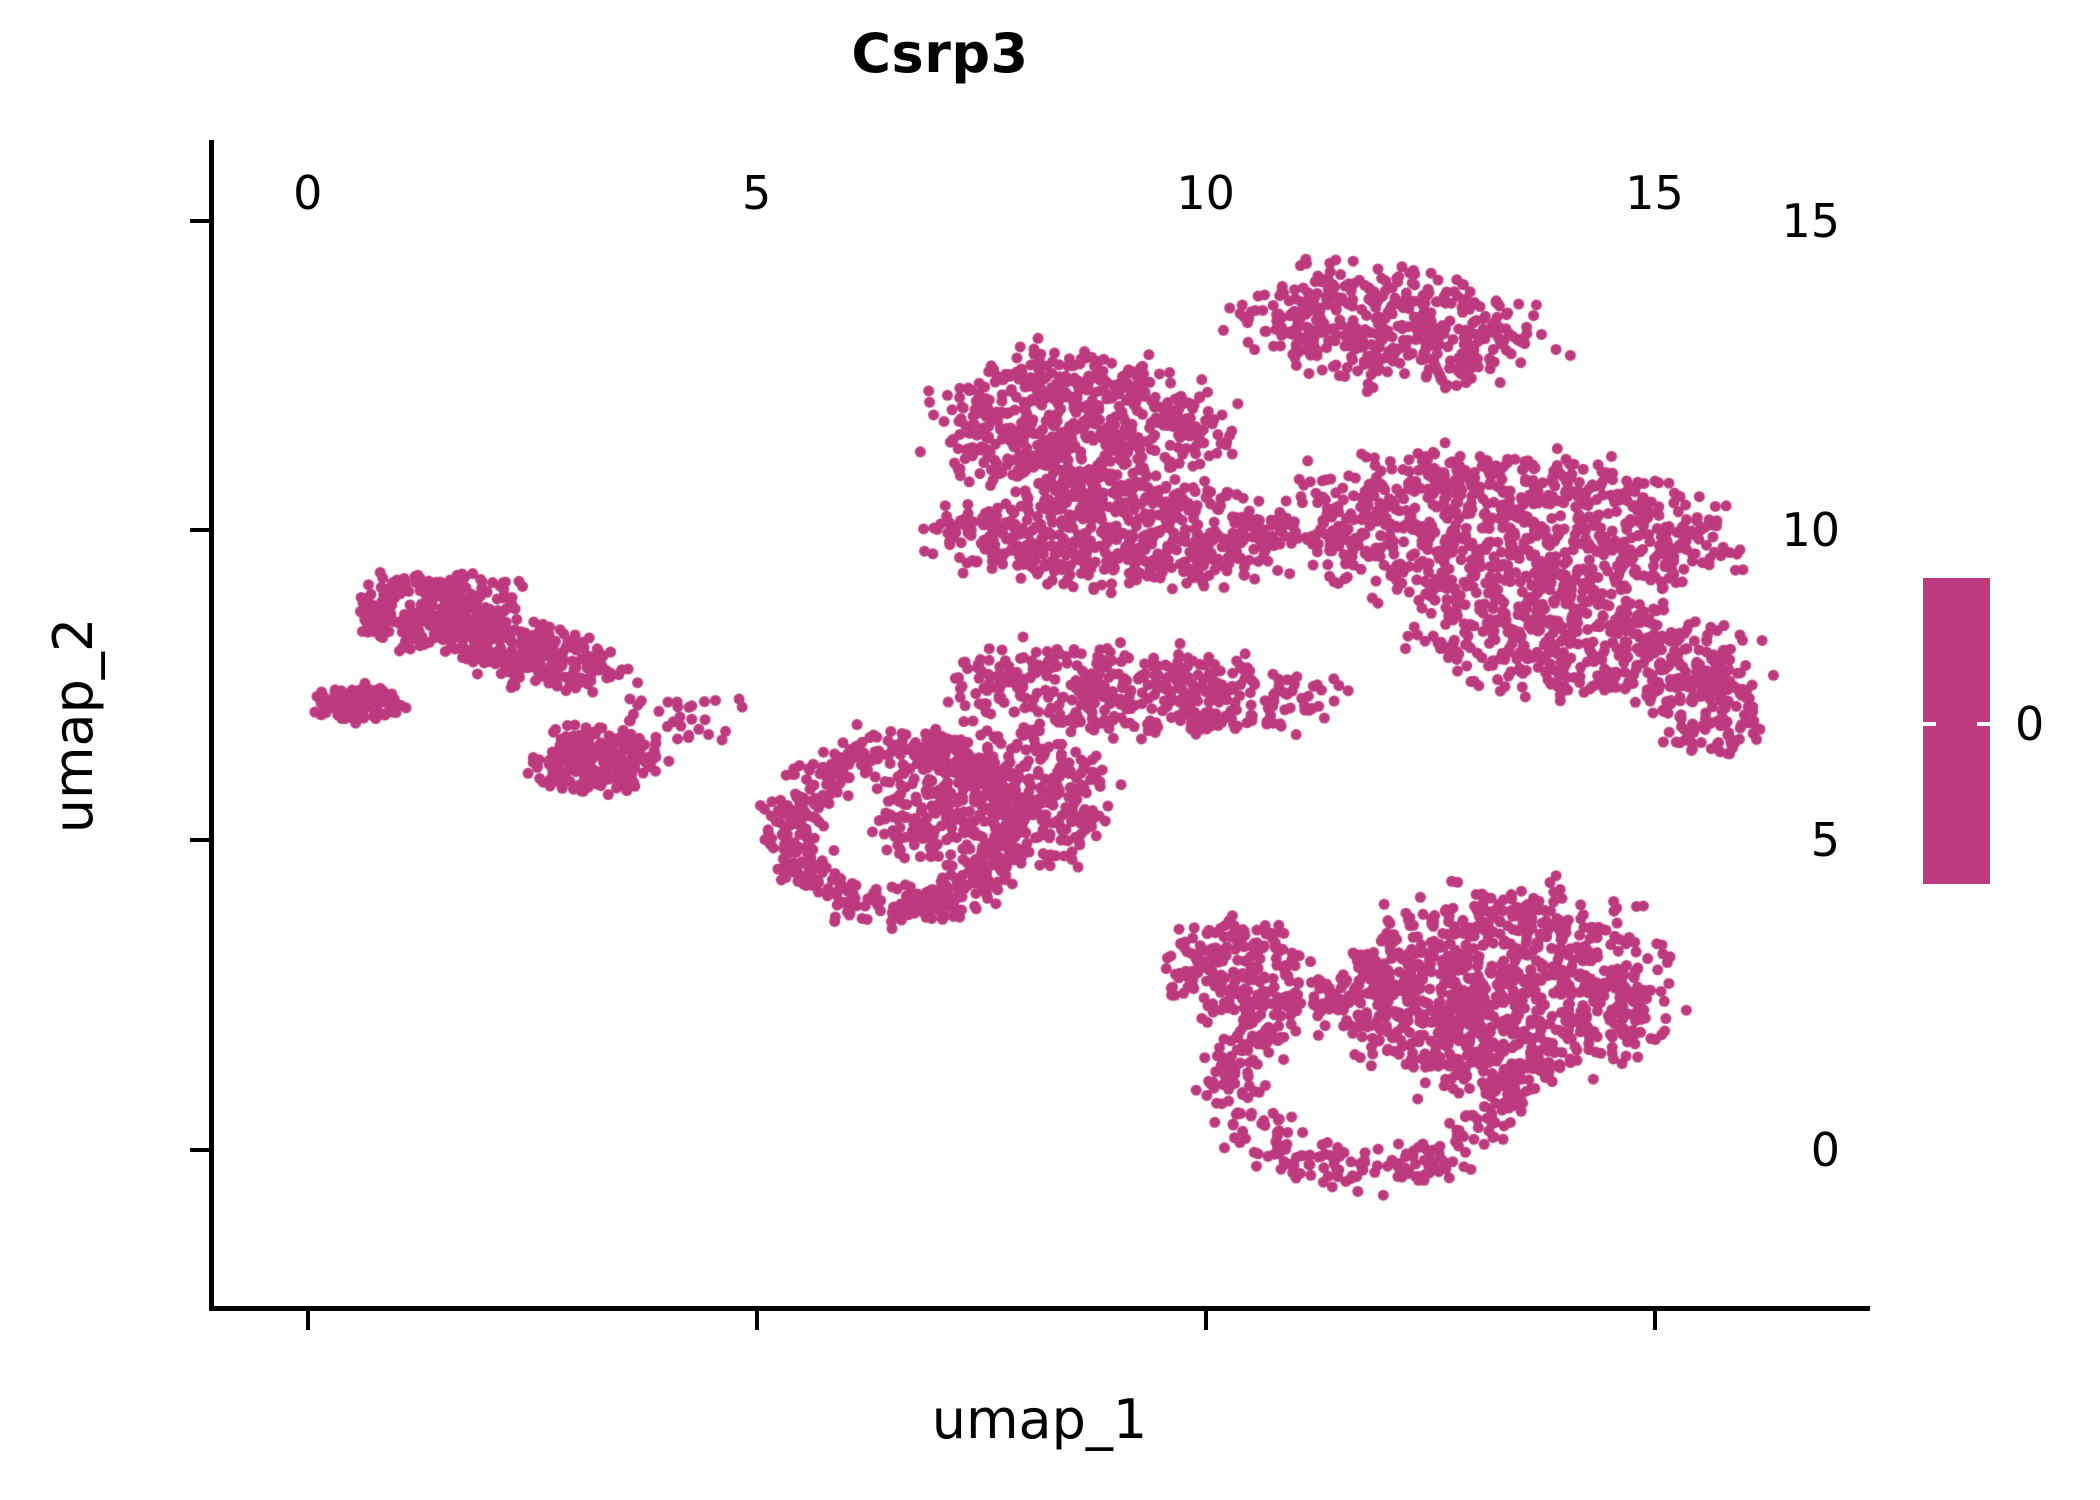  What do you see at coordinates (940, 53) in the screenshot?
I see `page-title: Csrp3` at bounding box center [940, 53].